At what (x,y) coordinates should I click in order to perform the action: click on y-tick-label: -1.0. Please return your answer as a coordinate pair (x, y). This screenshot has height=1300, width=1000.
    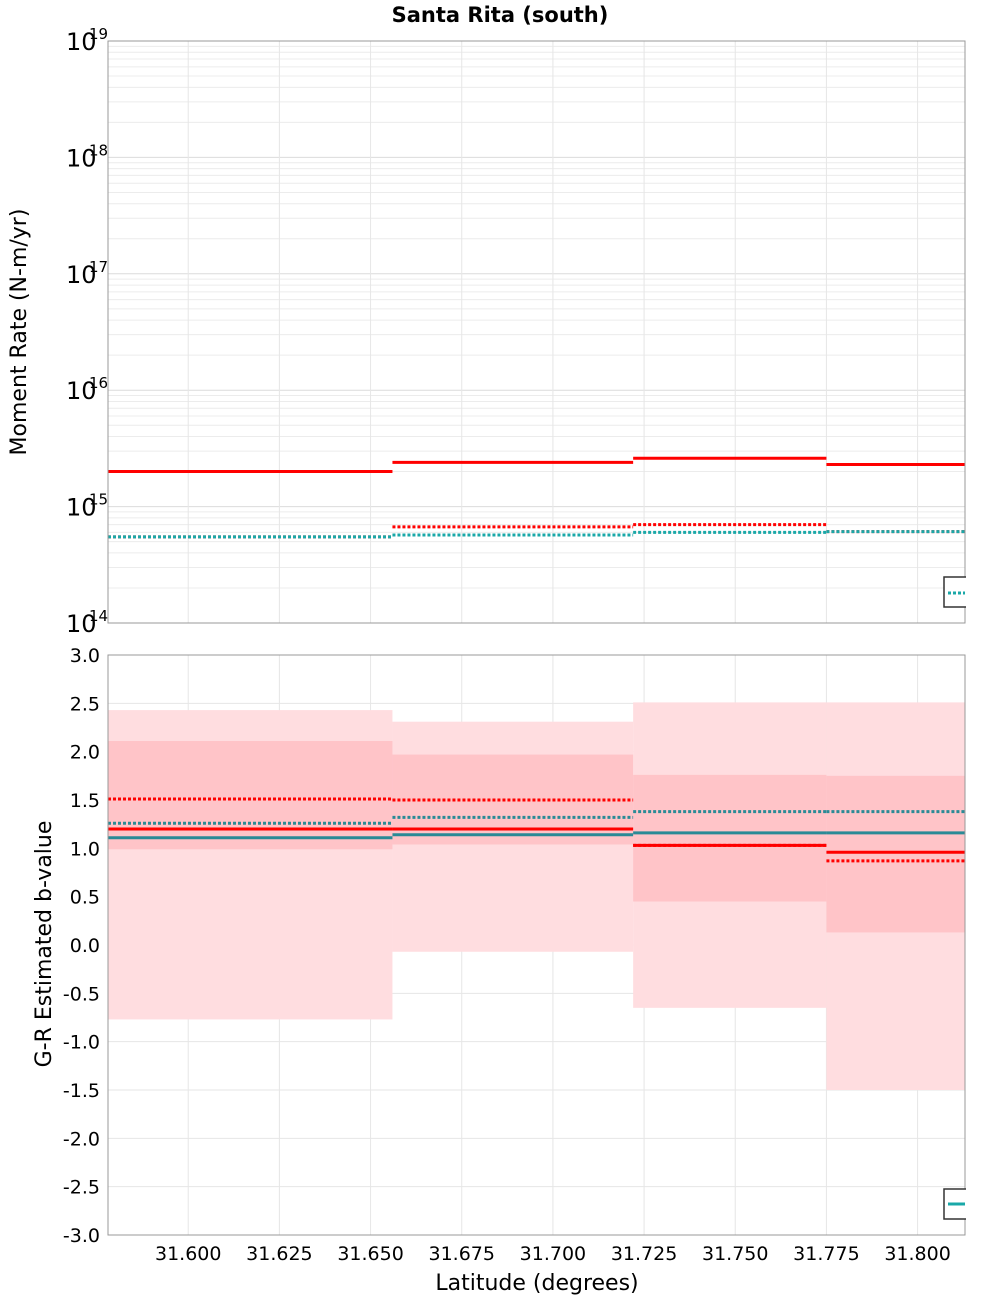
    Looking at the image, I should click on (81, 1043).